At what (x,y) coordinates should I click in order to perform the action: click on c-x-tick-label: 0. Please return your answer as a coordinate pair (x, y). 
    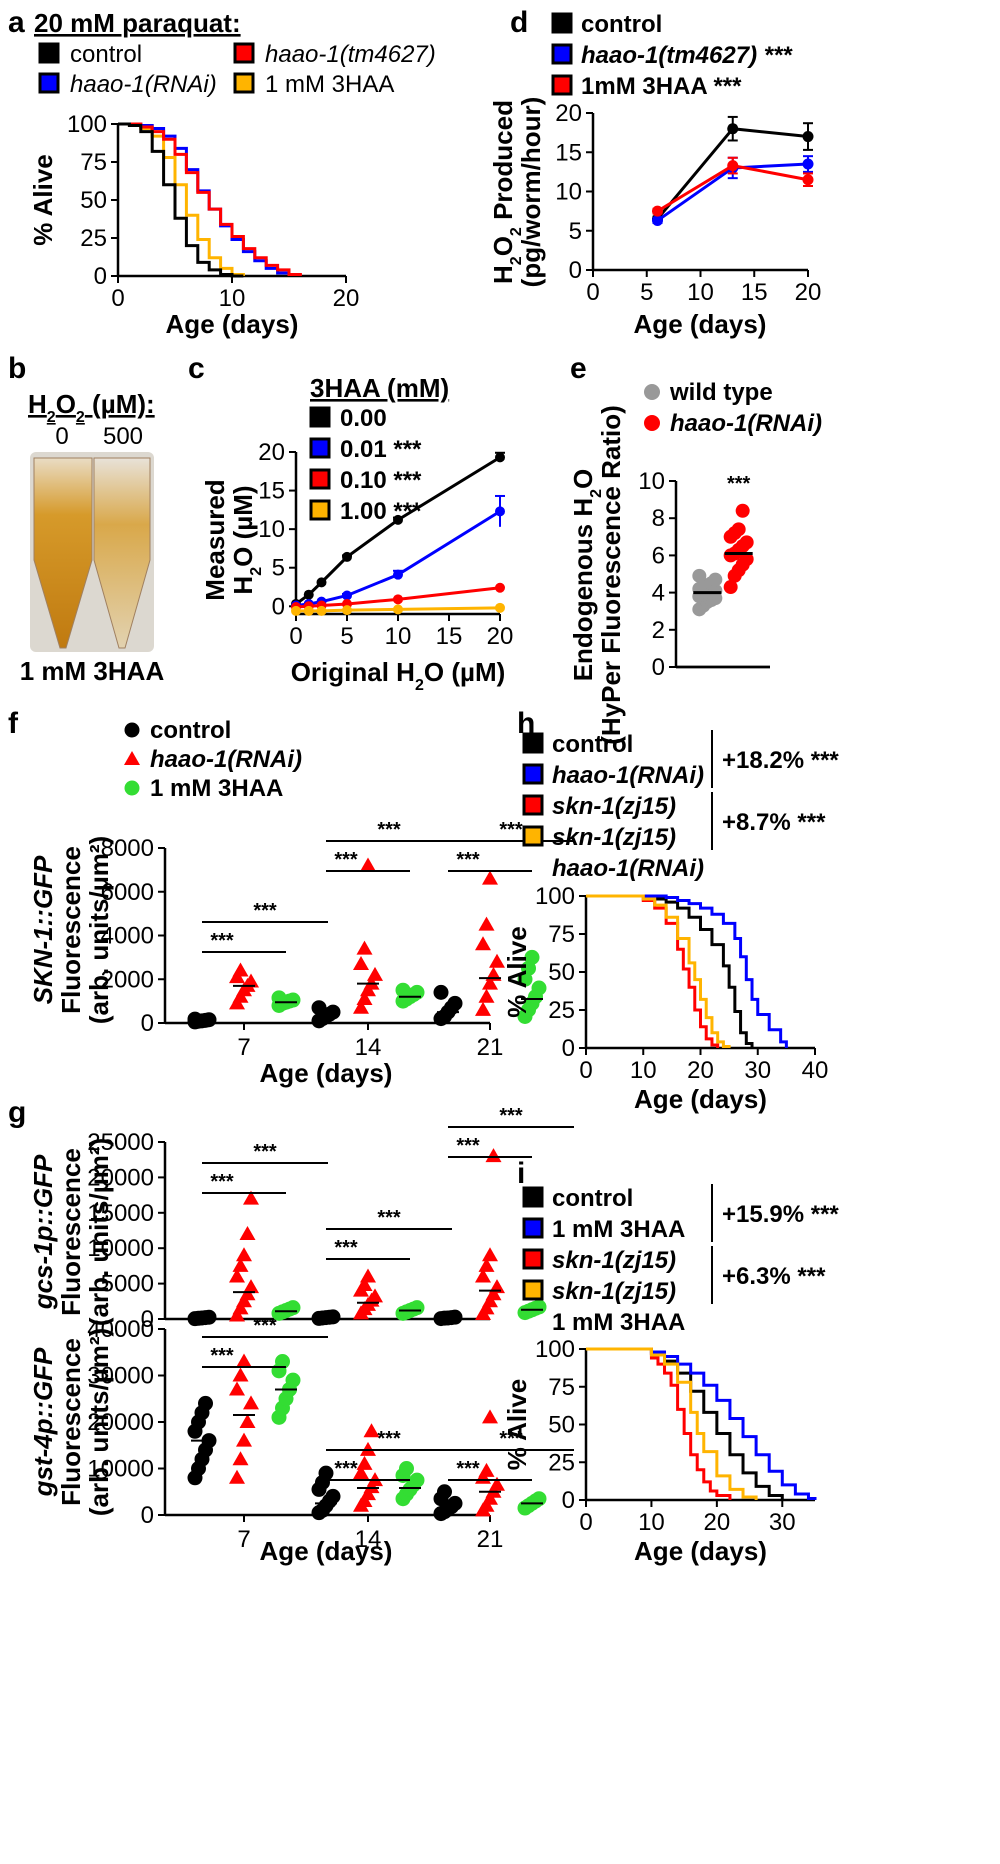
    Looking at the image, I should click on (295, 636).